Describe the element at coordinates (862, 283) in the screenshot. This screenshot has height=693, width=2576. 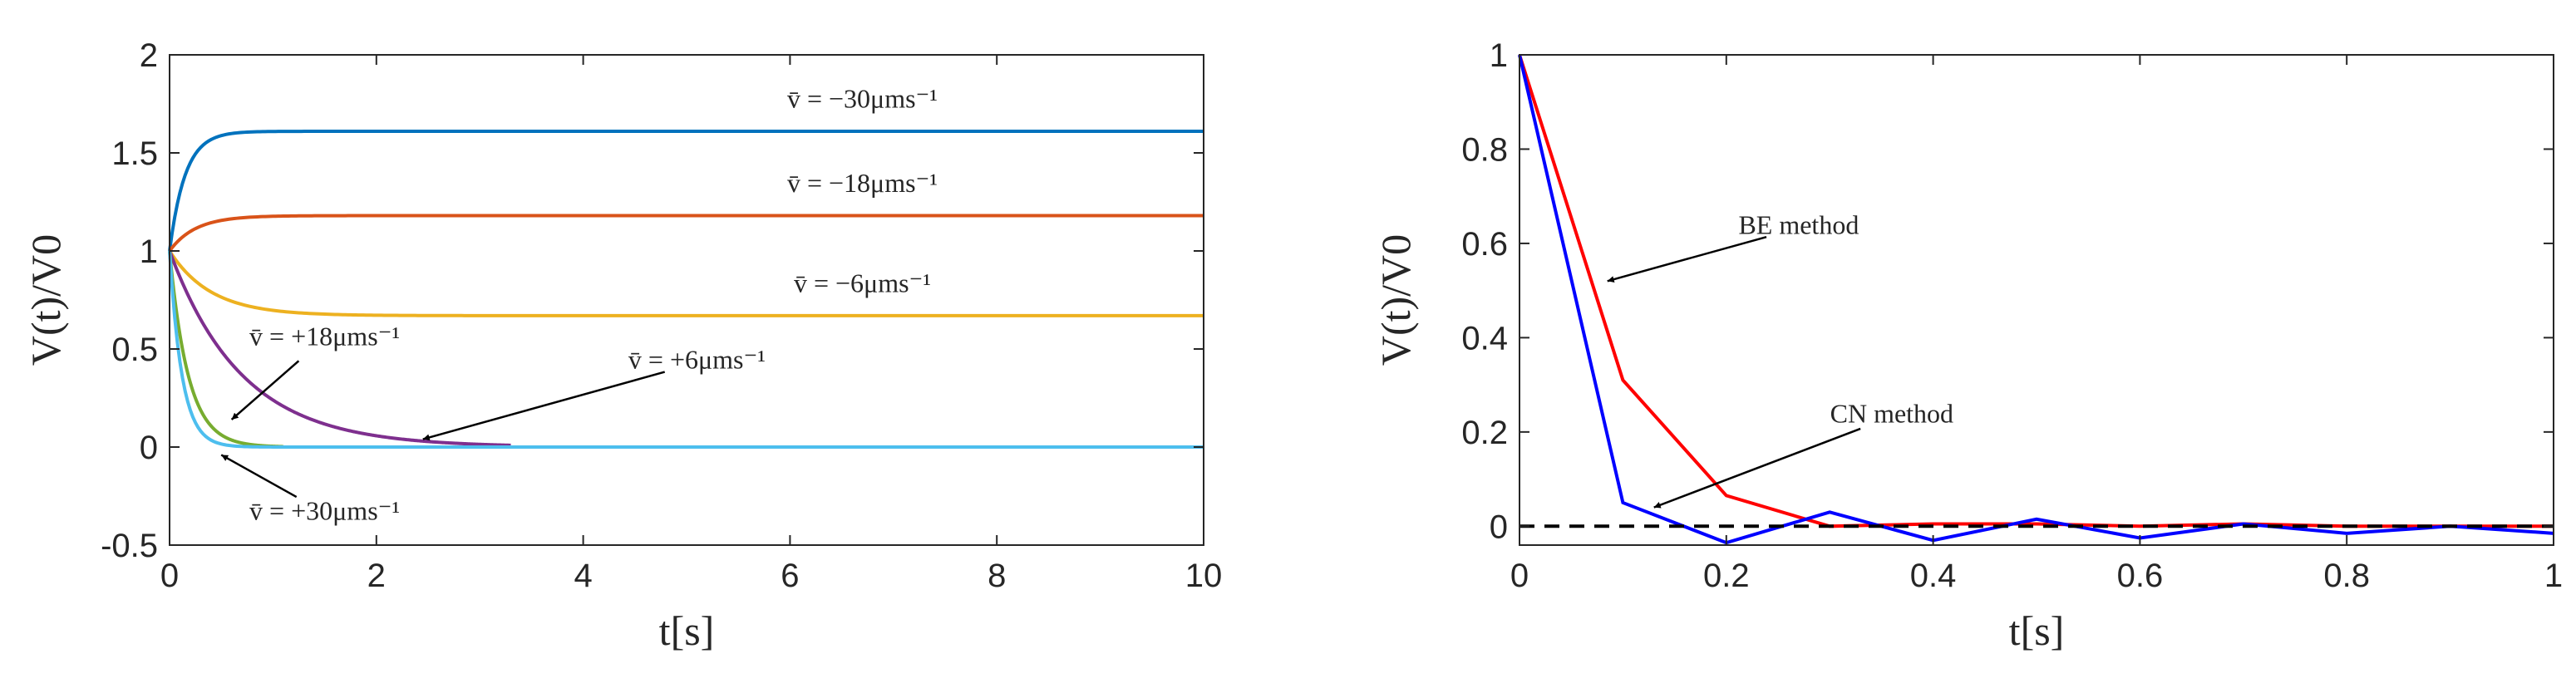
I see `left-annotation: v̄ = −6μms⁻¹` at that location.